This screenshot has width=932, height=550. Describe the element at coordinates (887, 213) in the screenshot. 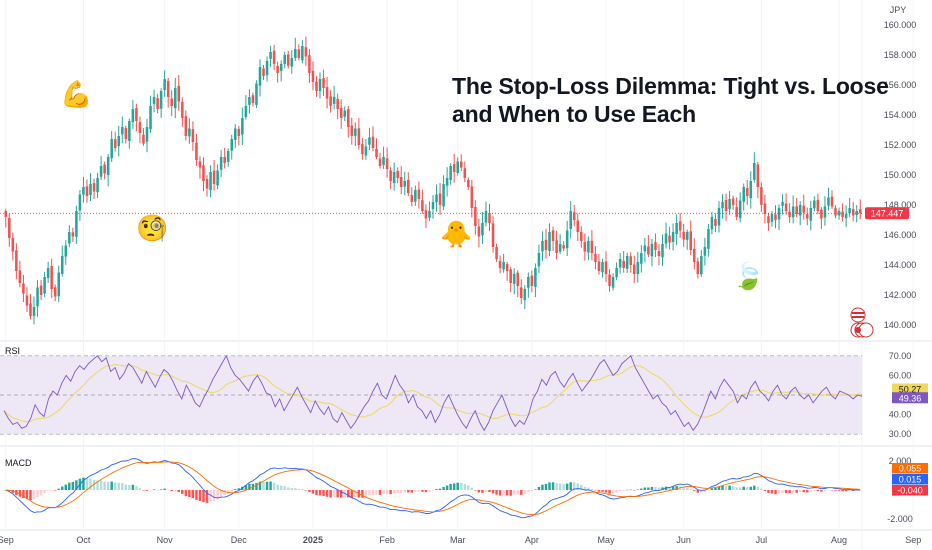

I see `last-price-badge` at that location.